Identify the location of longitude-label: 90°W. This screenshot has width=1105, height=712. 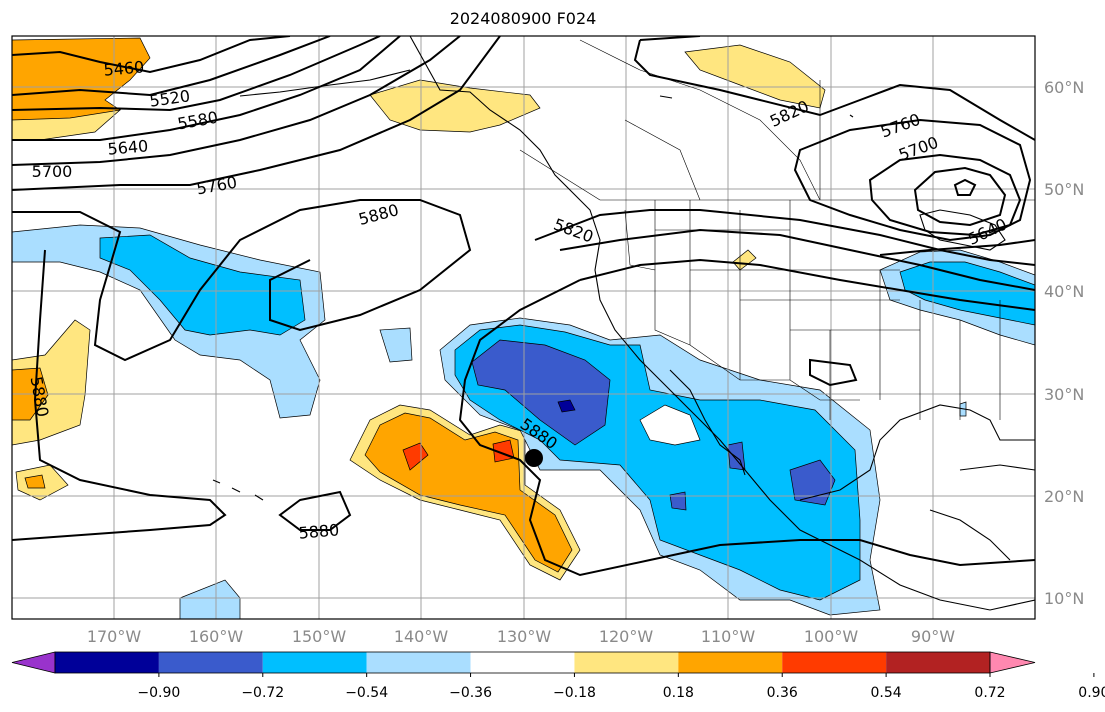
(933, 636).